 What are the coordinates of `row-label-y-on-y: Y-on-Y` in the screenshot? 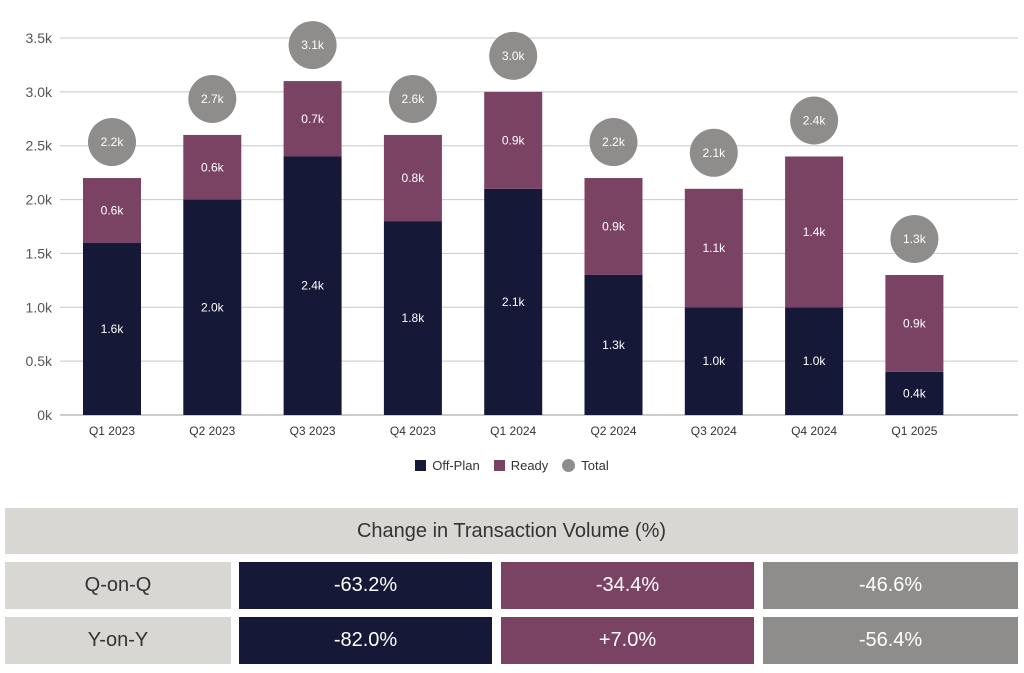 It's located at (118, 640).